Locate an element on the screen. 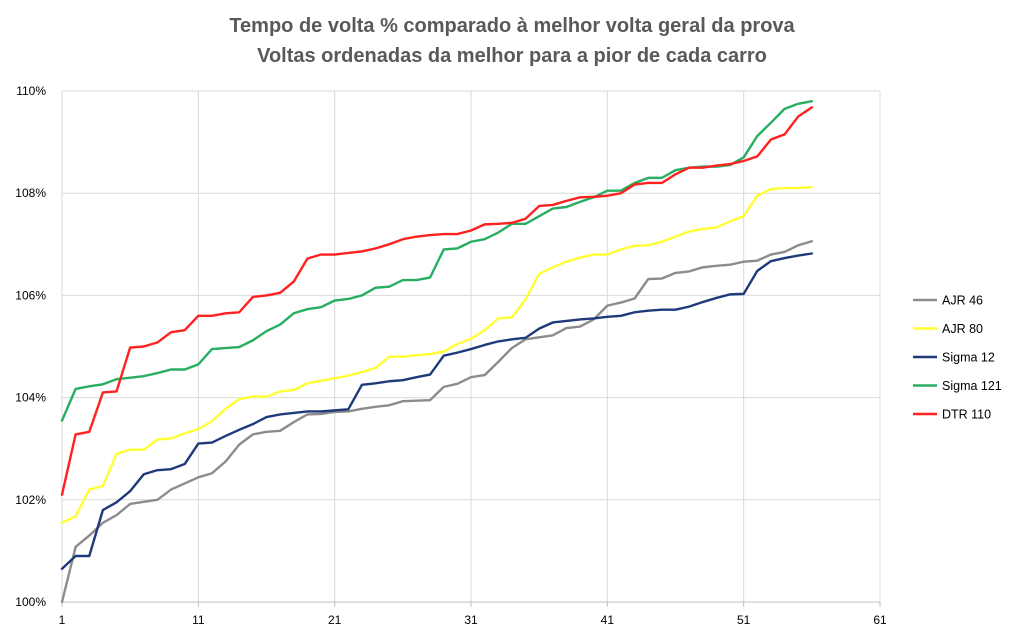 The width and height of the screenshot is (1024, 640). x-tick-label: 41 is located at coordinates (608, 620).